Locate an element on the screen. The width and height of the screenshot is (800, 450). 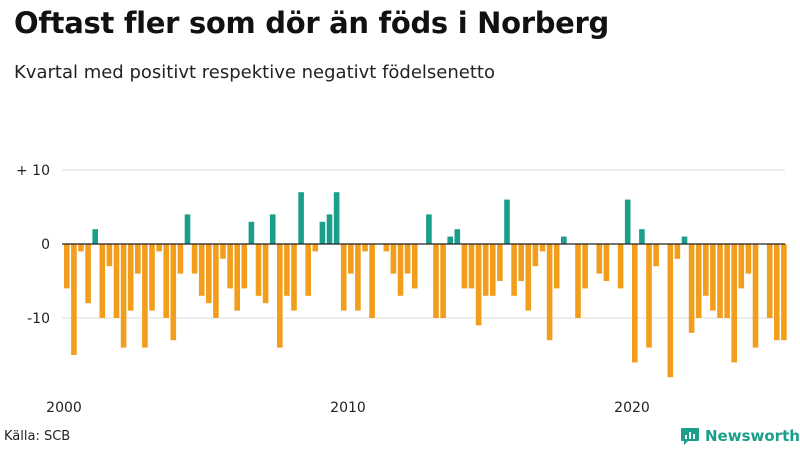
bar-2014Q4 is located at coordinates (485, 270).